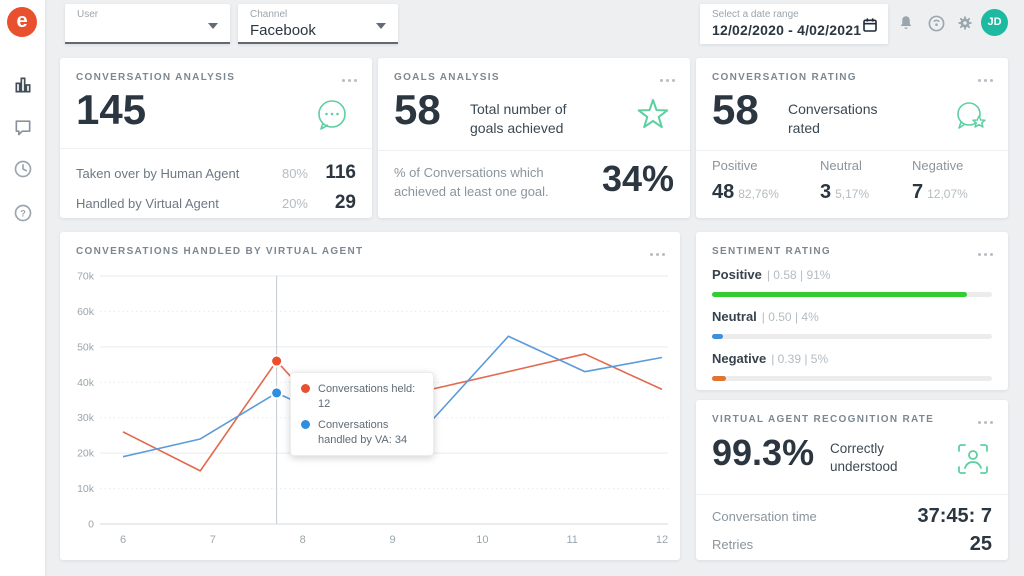 The image size is (1024, 576). Describe the element at coordinates (86, 489) in the screenshot. I see `svg-text: 10k` at that location.